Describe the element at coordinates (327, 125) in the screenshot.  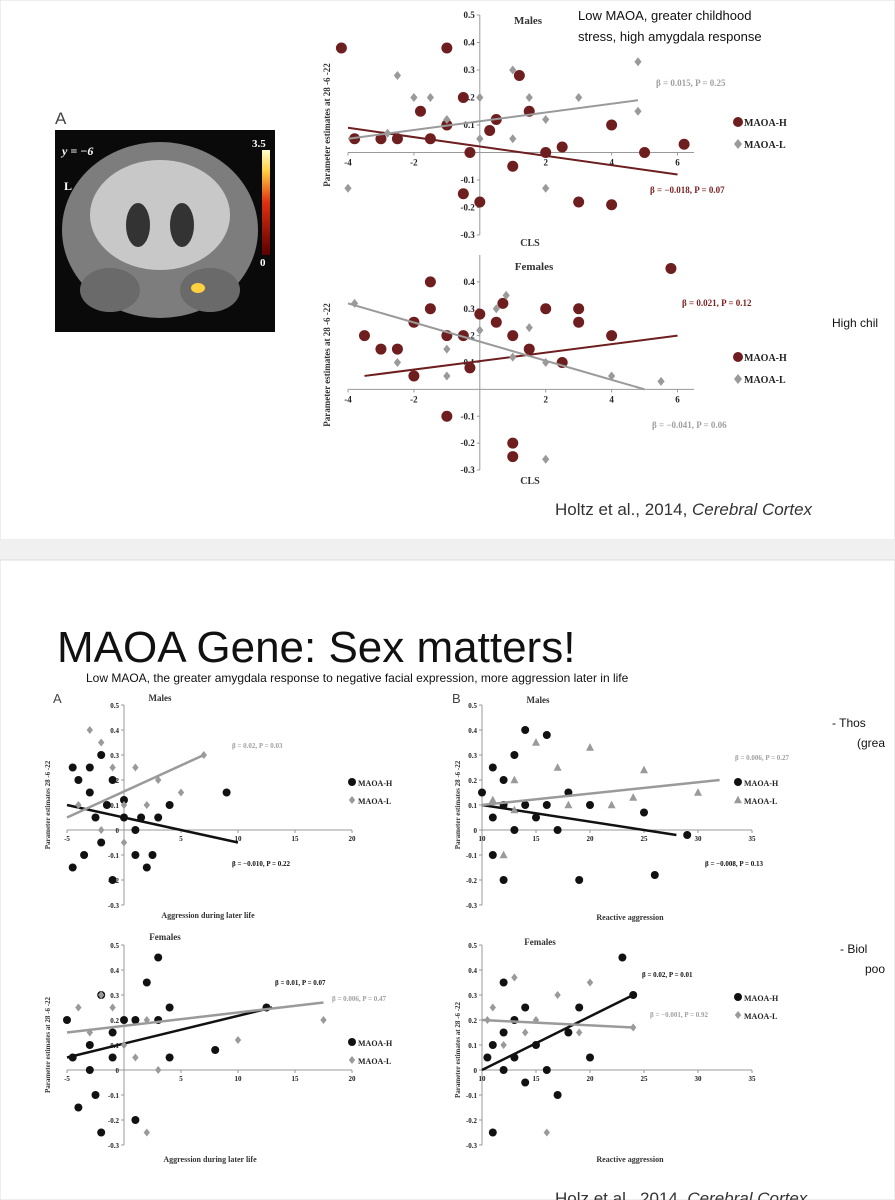
I see `y-axis-label: Parameter estimates at 28 -6 -22` at that location.